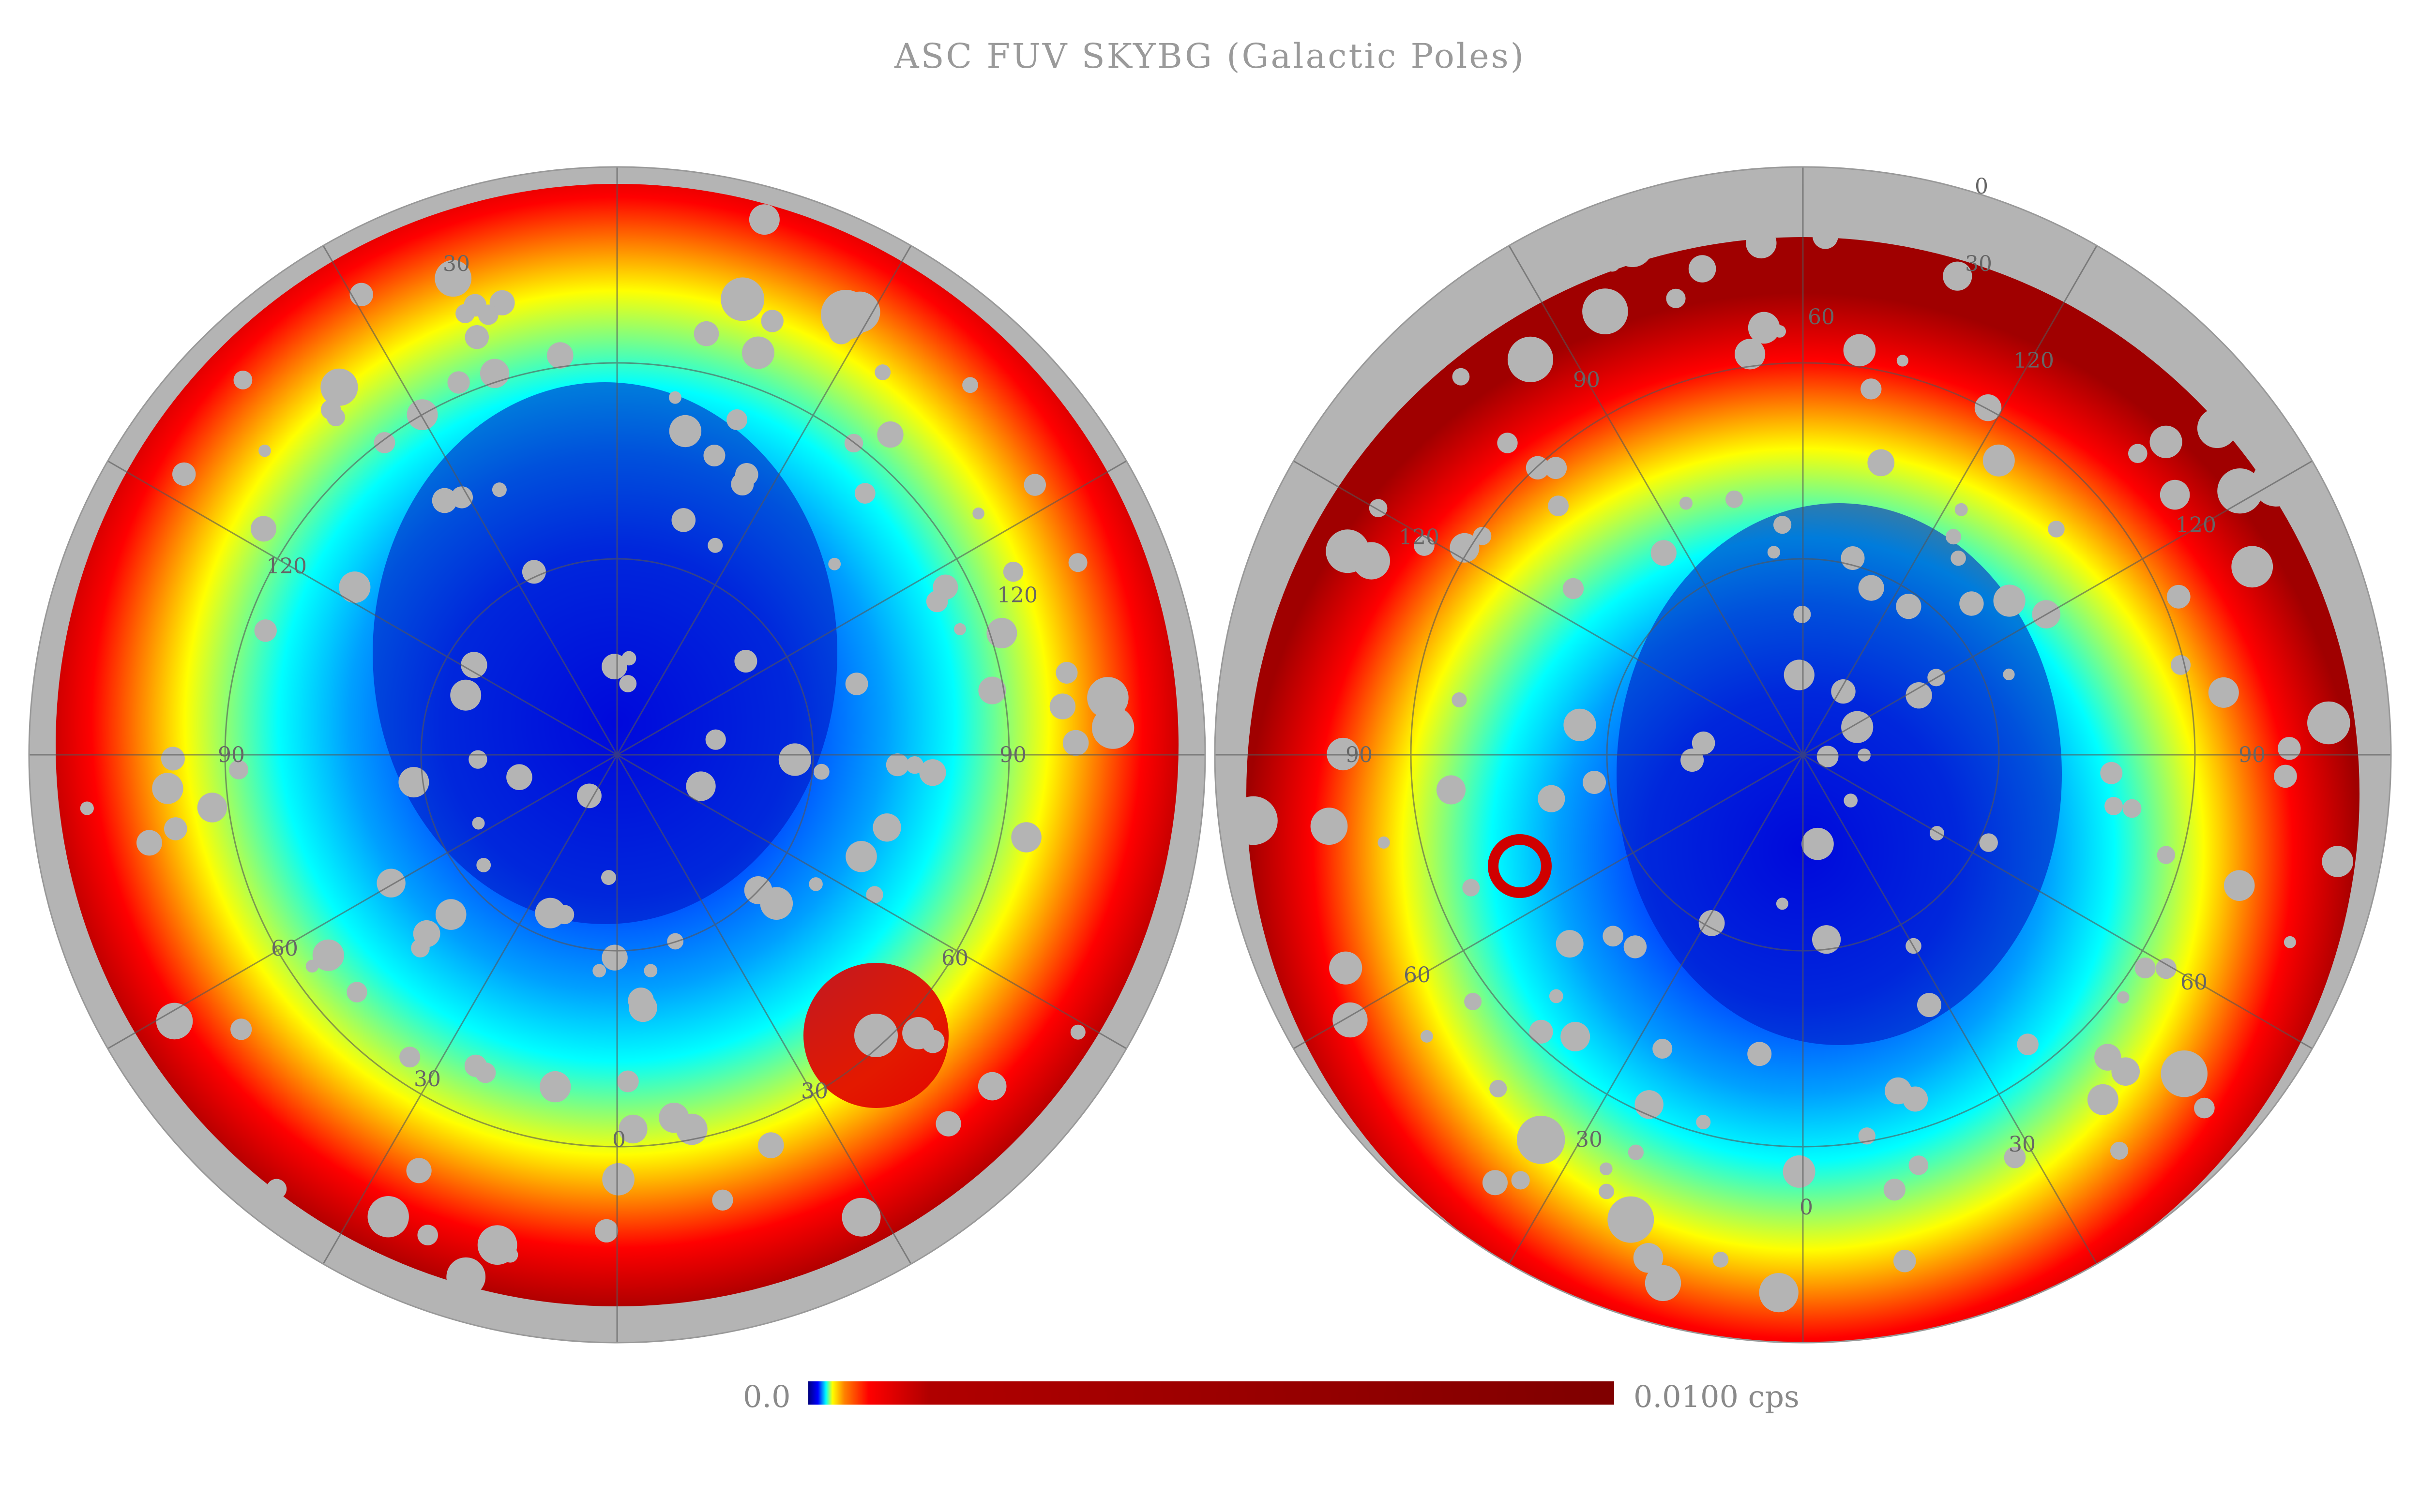 This screenshot has width=2420, height=1512. What do you see at coordinates (1211, 1393) in the screenshot?
I see `colorbar` at bounding box center [1211, 1393].